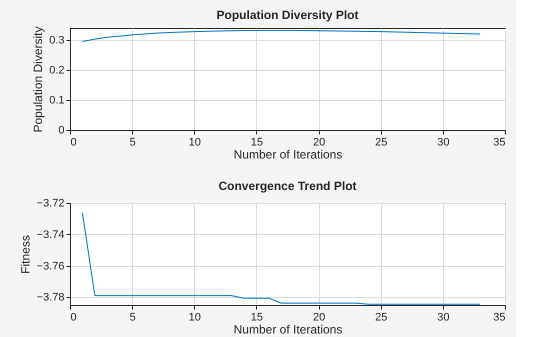 The height and width of the screenshot is (337, 560). I want to click on chart-title: Population Diversity Plot, so click(287, 15).